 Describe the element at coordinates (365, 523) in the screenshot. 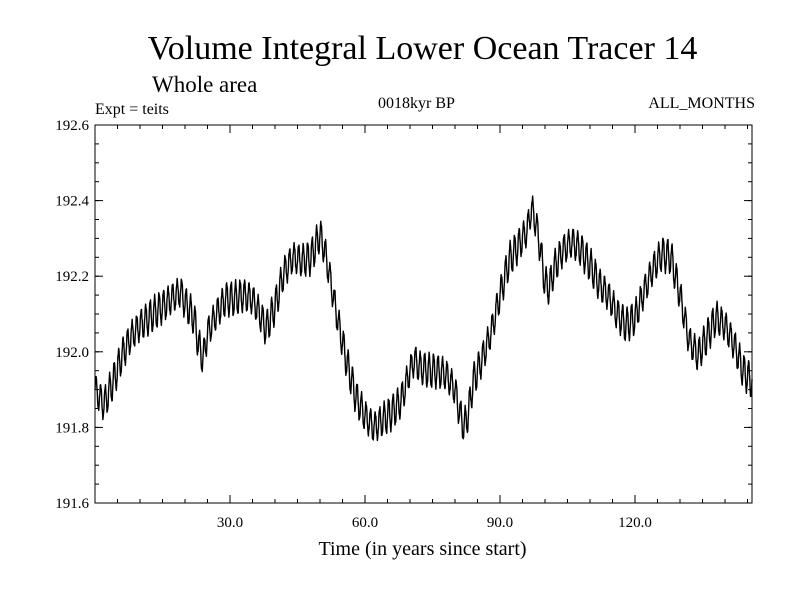

I see `x-tick-label: 60.0` at that location.